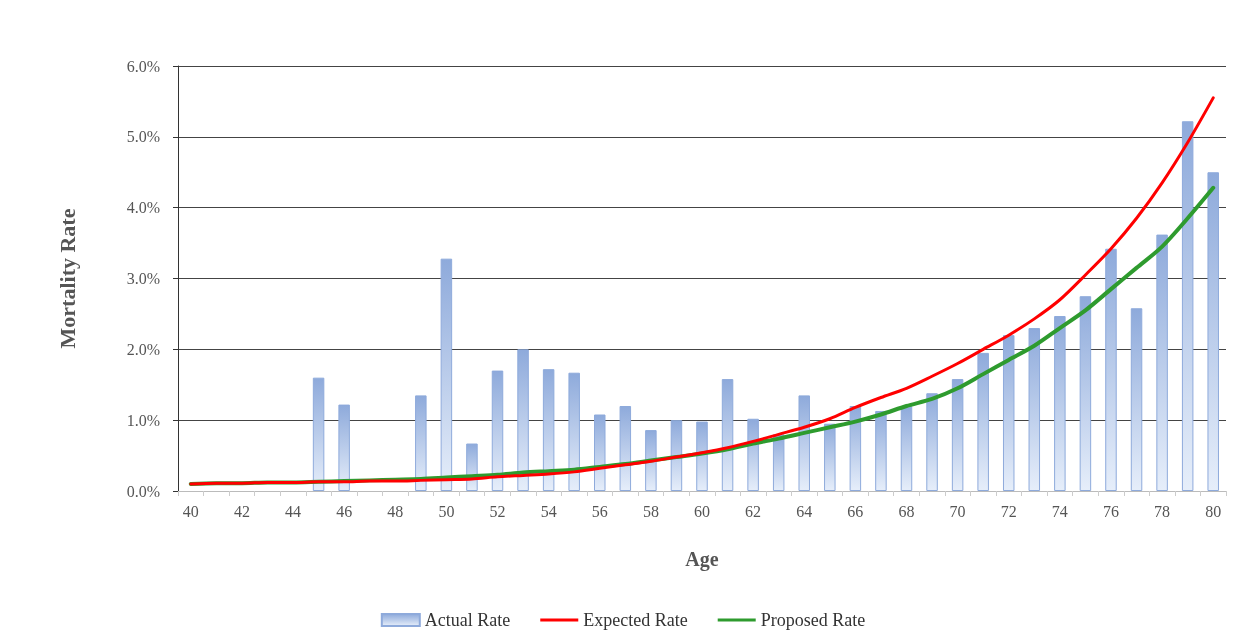 Image resolution: width=1246 pixels, height=636 pixels. I want to click on x-tick-label: 68, so click(906, 511).